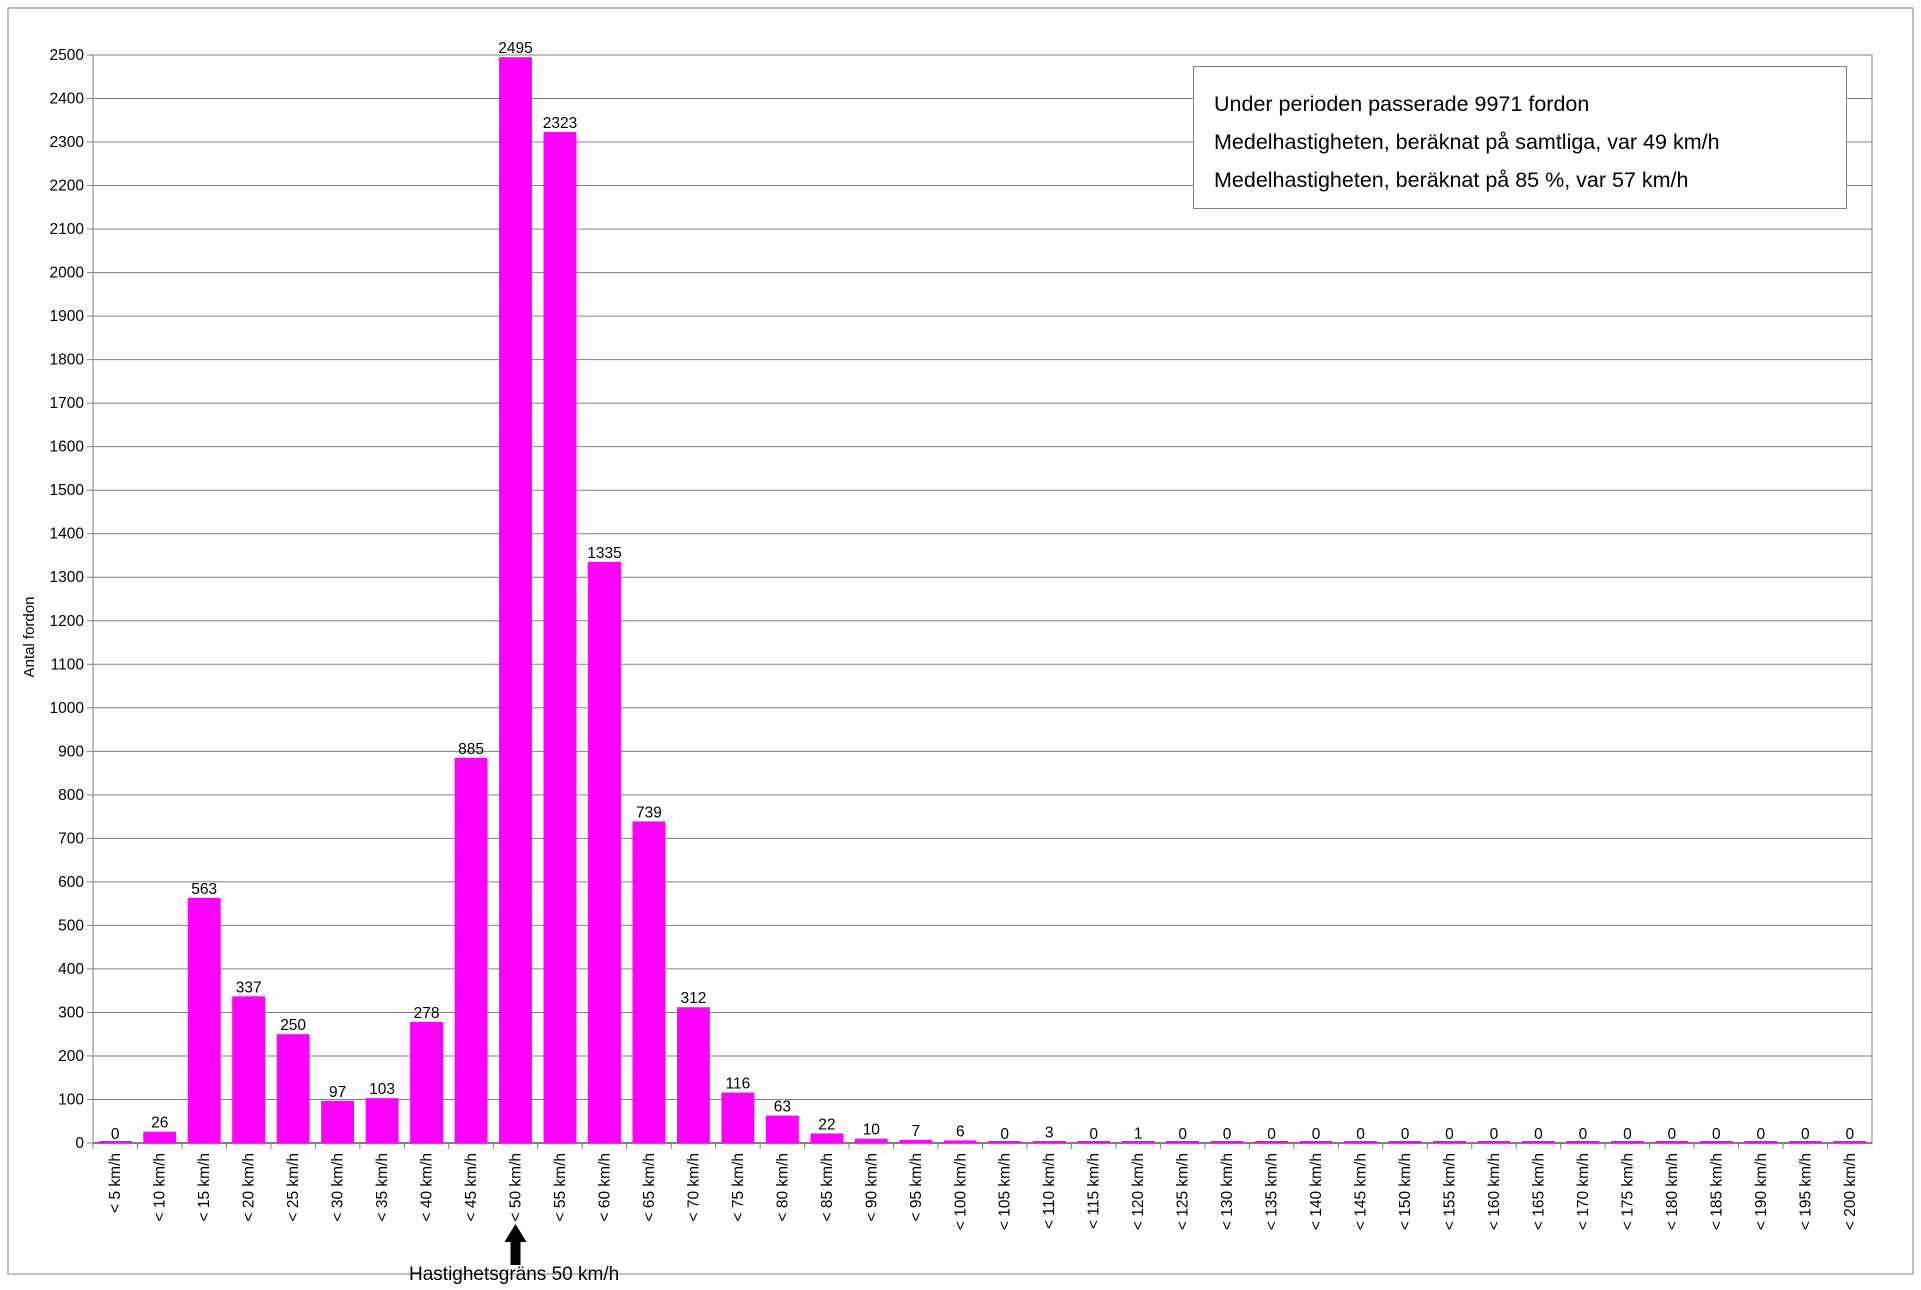 Image resolution: width=1921 pixels, height=1290 pixels. Describe the element at coordinates (1583, 1191) in the screenshot. I see `x-tick-label: < 170 km/h` at that location.